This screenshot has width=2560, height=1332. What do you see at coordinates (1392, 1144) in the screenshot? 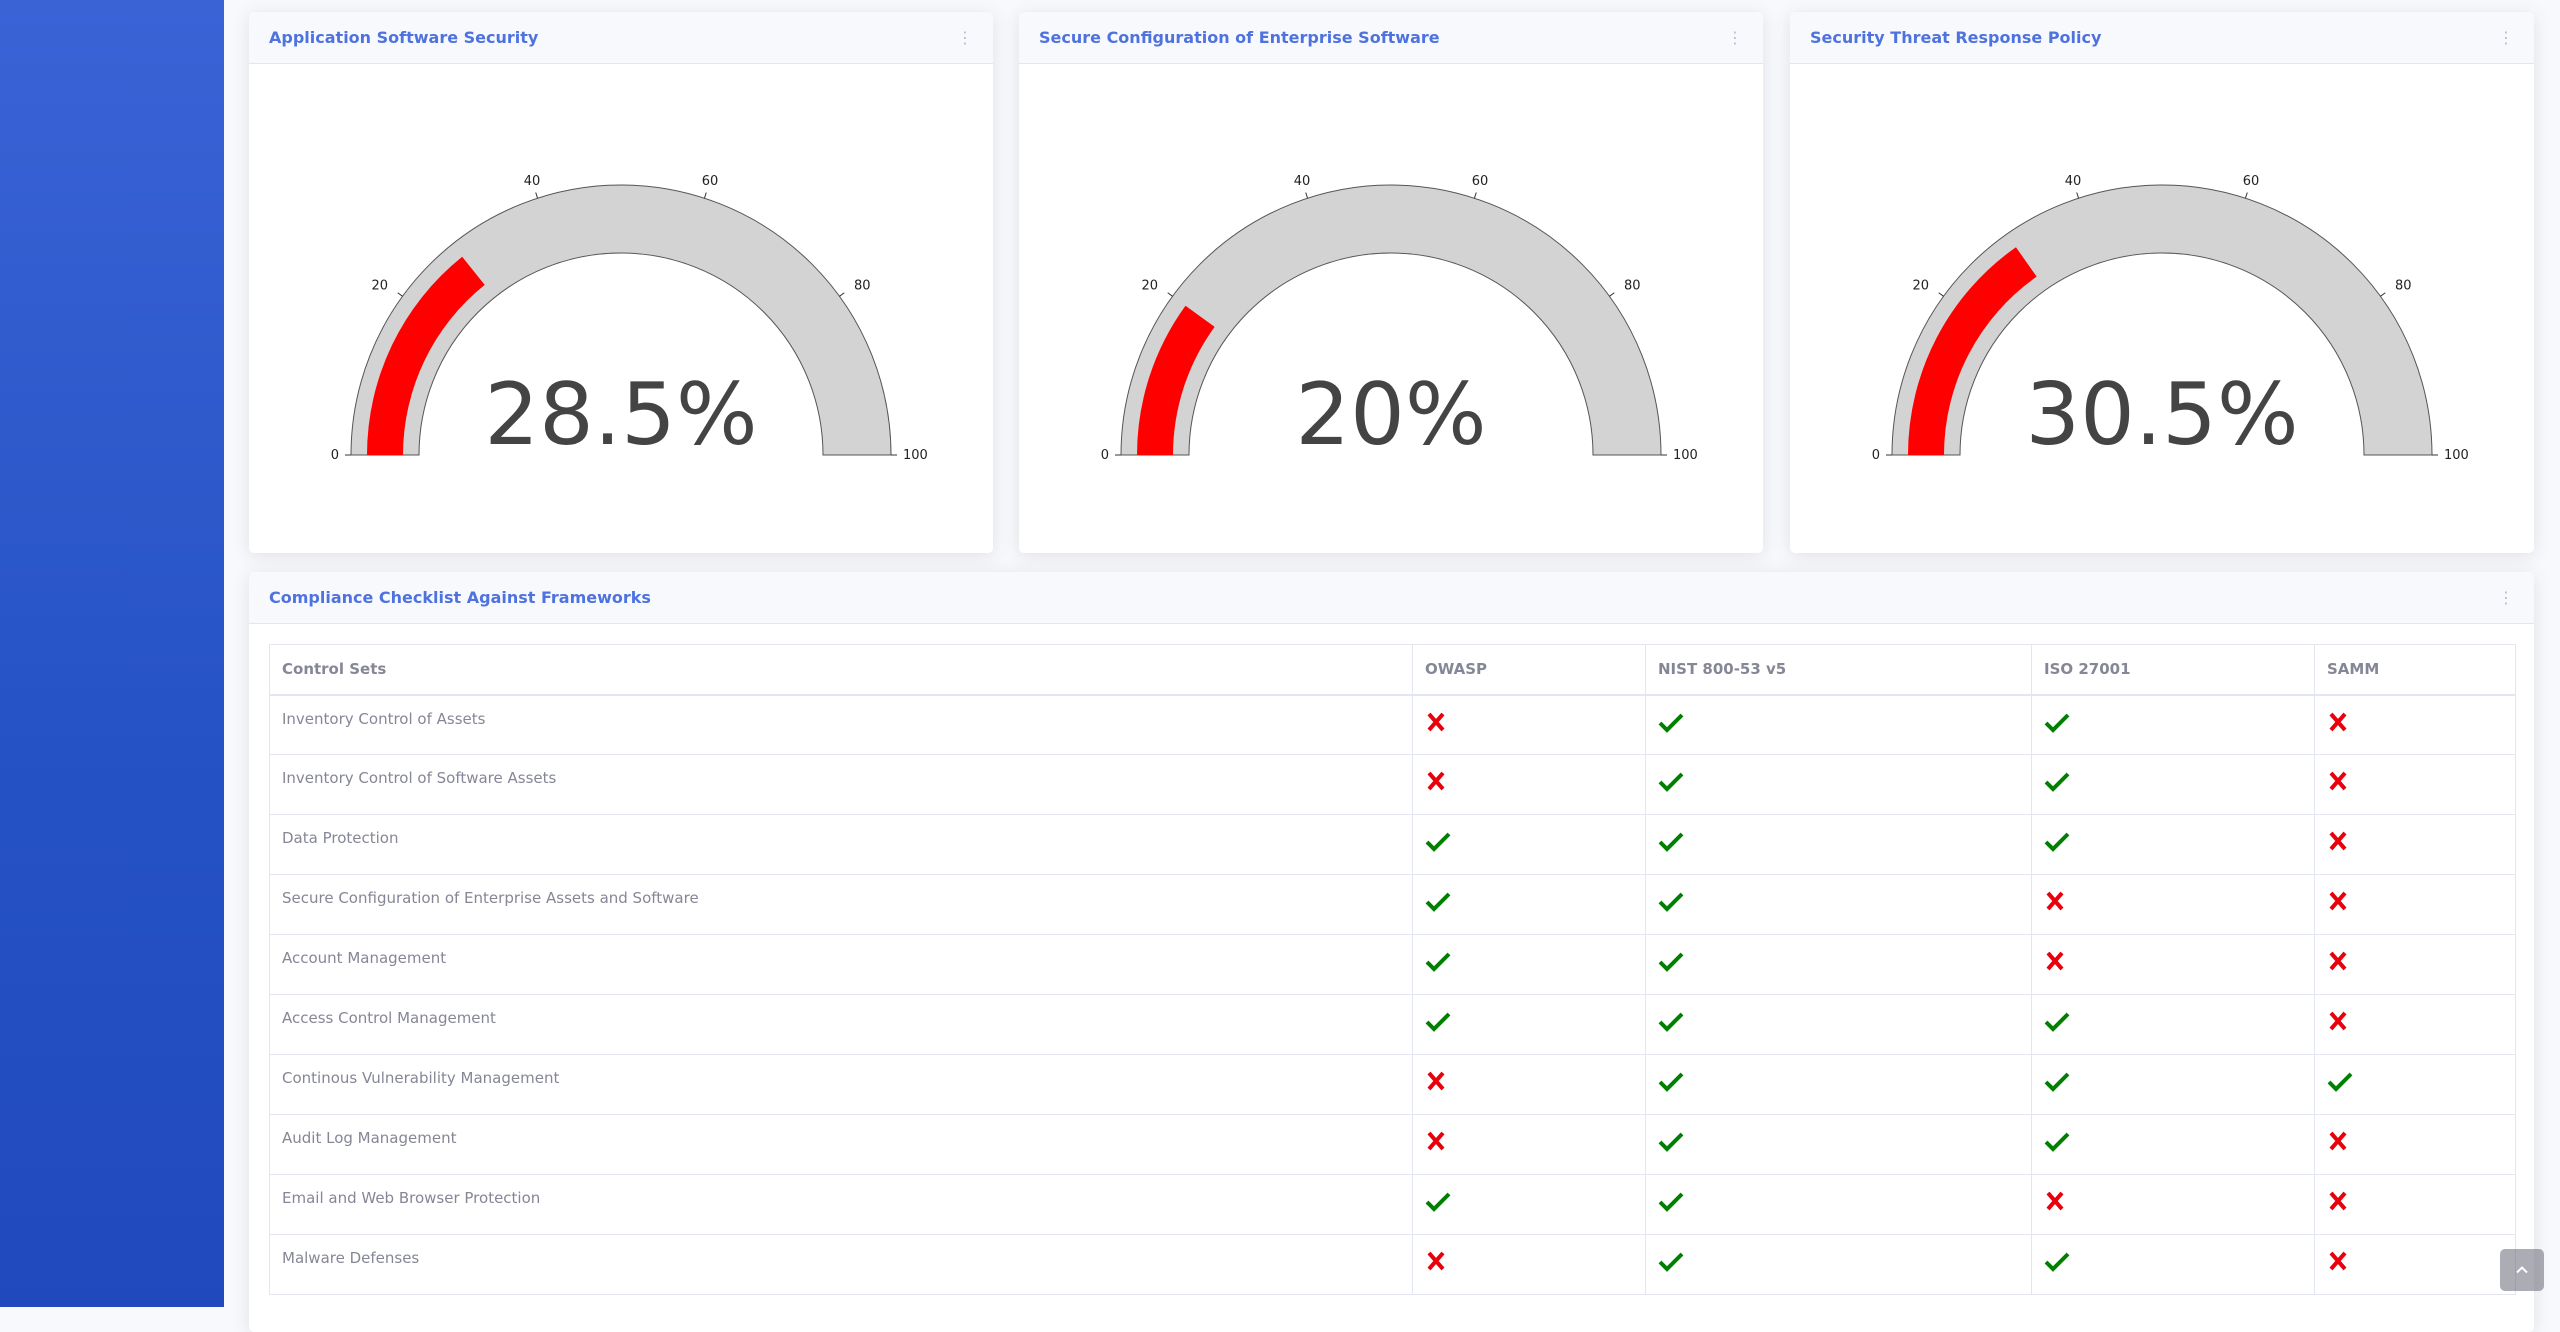
I see `table-row: Audit Log Management` at bounding box center [1392, 1144].